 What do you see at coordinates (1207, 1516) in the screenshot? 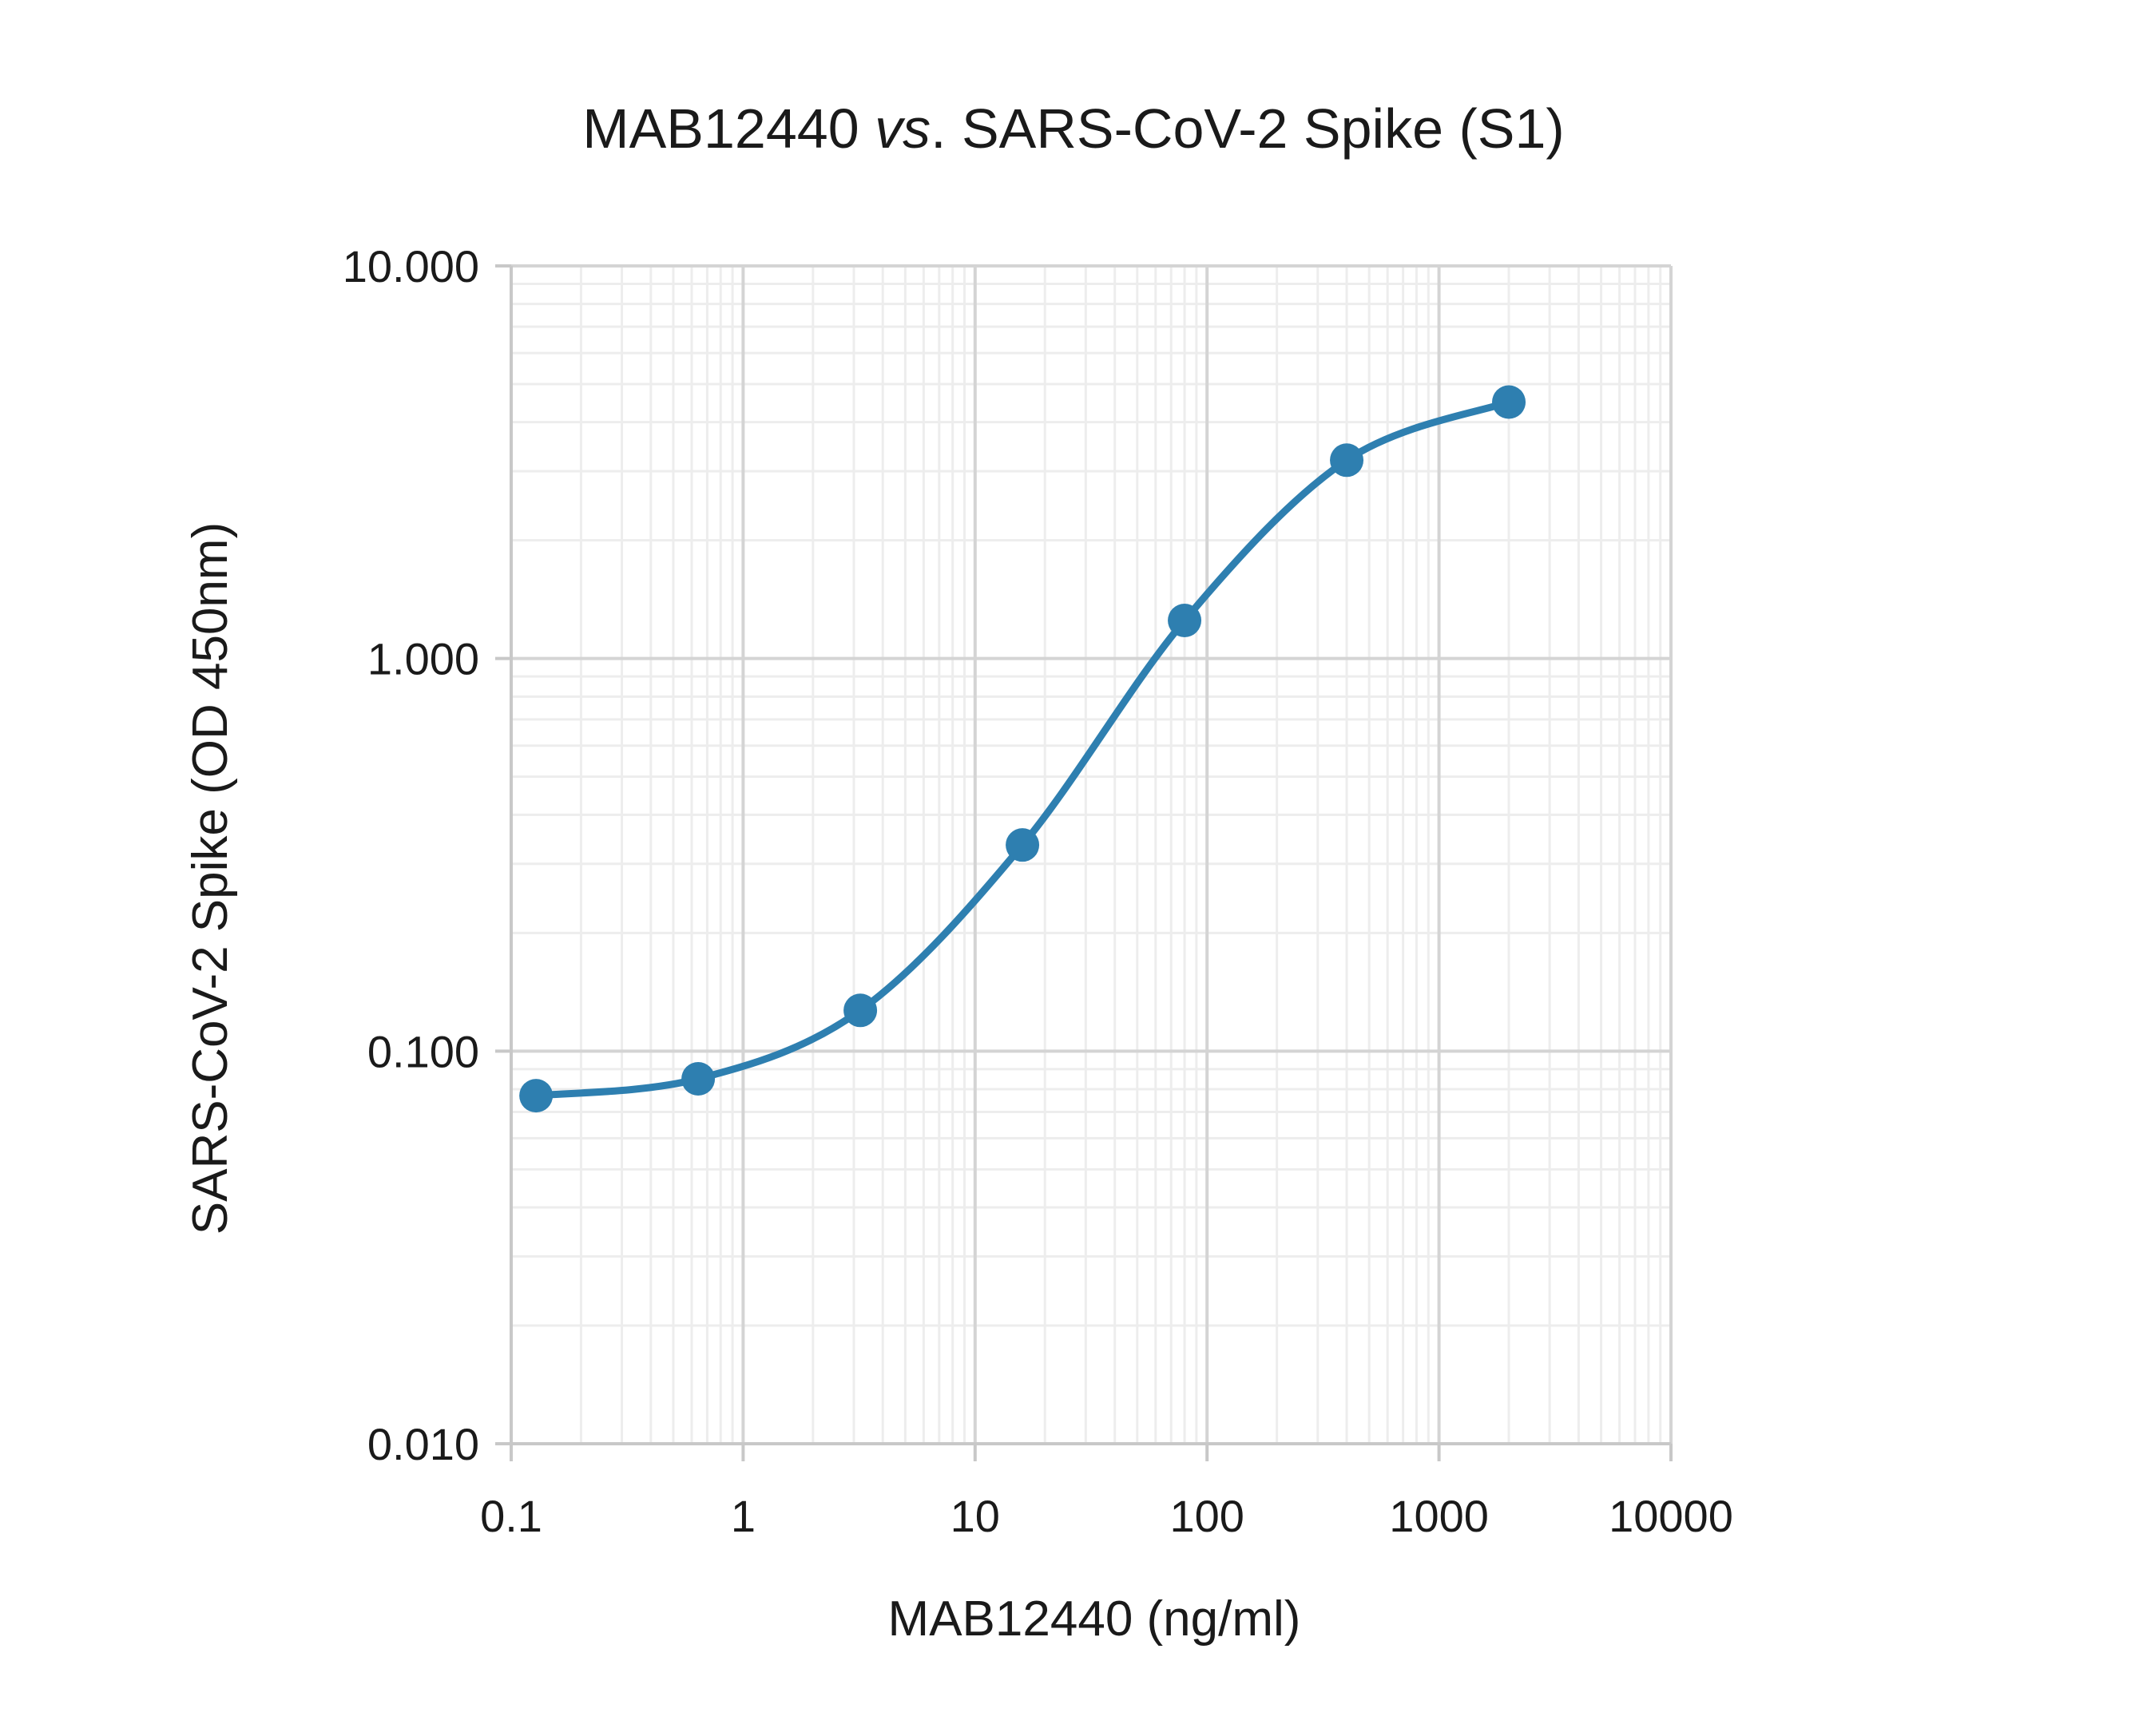
I see `x-tick-label: 100` at bounding box center [1207, 1516].